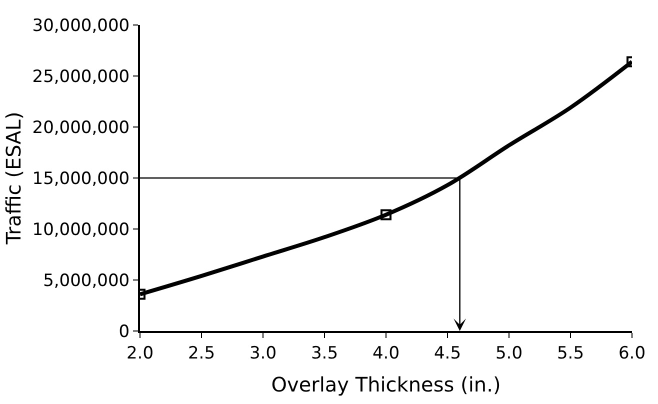 The image size is (658, 404). What do you see at coordinates (448, 353) in the screenshot?
I see `x-tick-label: 4.5` at bounding box center [448, 353].